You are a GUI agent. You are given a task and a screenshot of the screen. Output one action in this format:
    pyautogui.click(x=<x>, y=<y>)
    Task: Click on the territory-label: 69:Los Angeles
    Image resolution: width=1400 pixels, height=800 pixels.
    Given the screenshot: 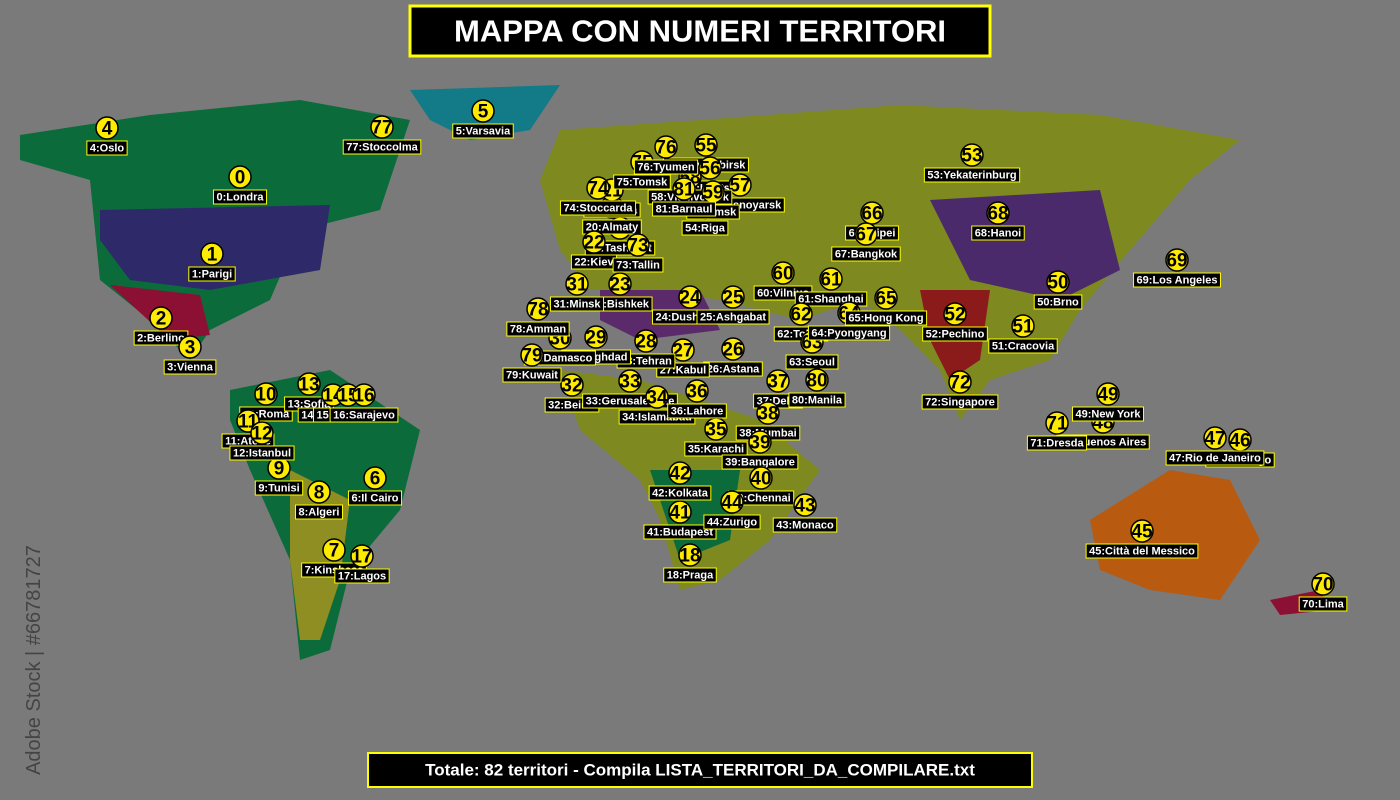 What is the action you would take?
    pyautogui.click(x=1177, y=281)
    